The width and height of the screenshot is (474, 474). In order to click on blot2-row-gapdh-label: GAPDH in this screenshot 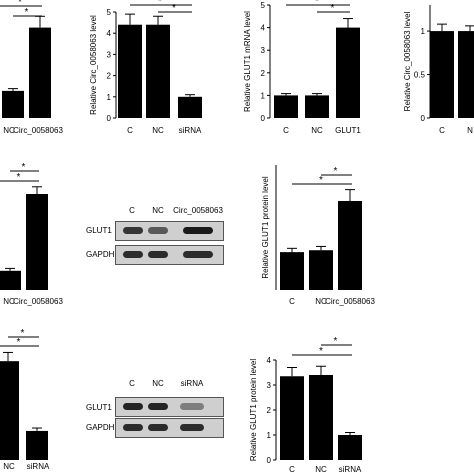, I will do `click(100, 427)`.